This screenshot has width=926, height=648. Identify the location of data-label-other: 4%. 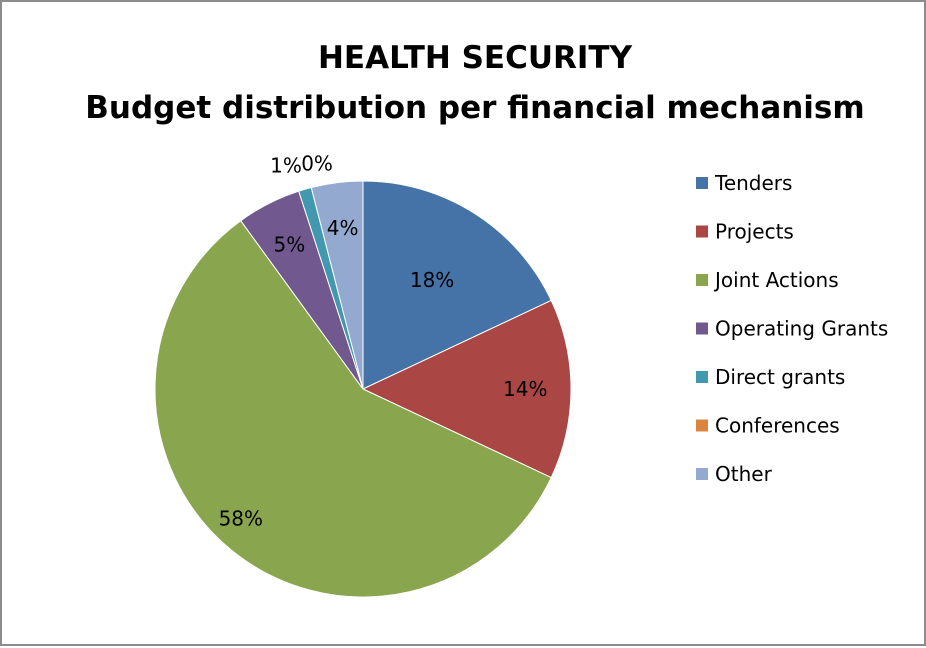
(343, 228).